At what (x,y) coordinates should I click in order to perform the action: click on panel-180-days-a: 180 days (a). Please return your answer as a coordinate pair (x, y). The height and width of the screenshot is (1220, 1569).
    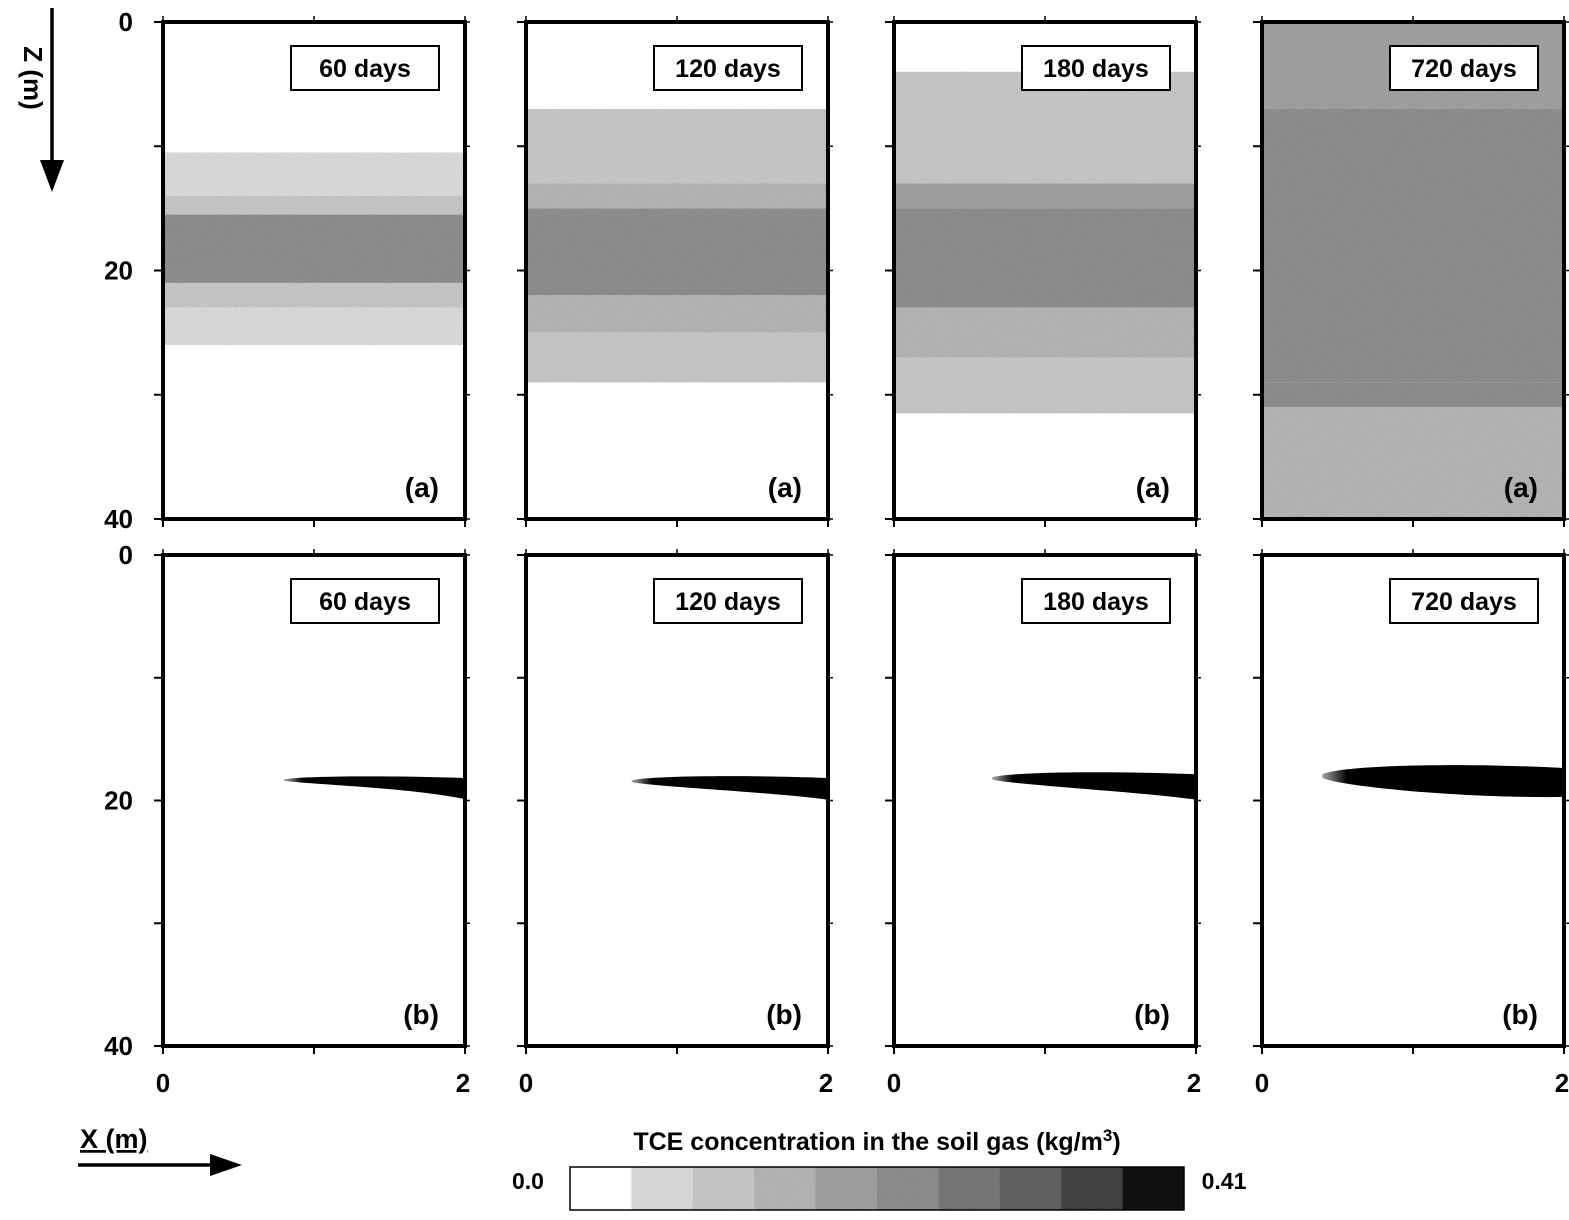
    Looking at the image, I should click on (1043, 271).